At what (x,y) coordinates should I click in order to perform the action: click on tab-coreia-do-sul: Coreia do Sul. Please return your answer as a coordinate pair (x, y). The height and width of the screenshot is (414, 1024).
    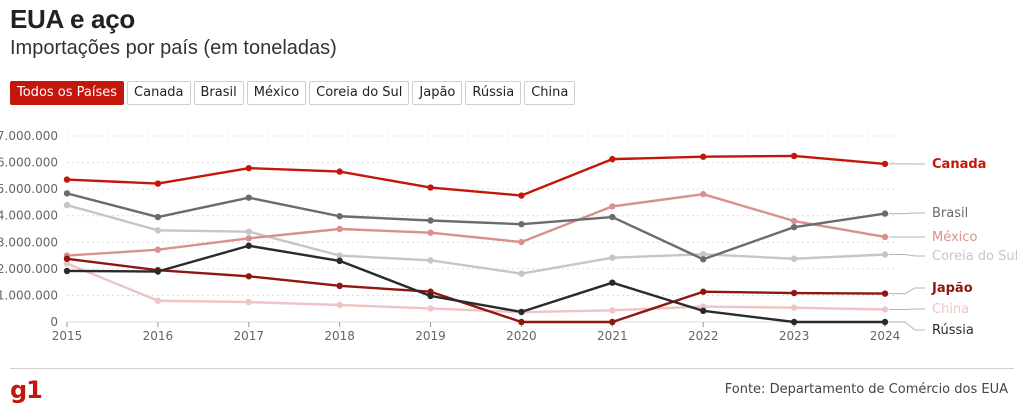
    Looking at the image, I should click on (359, 93).